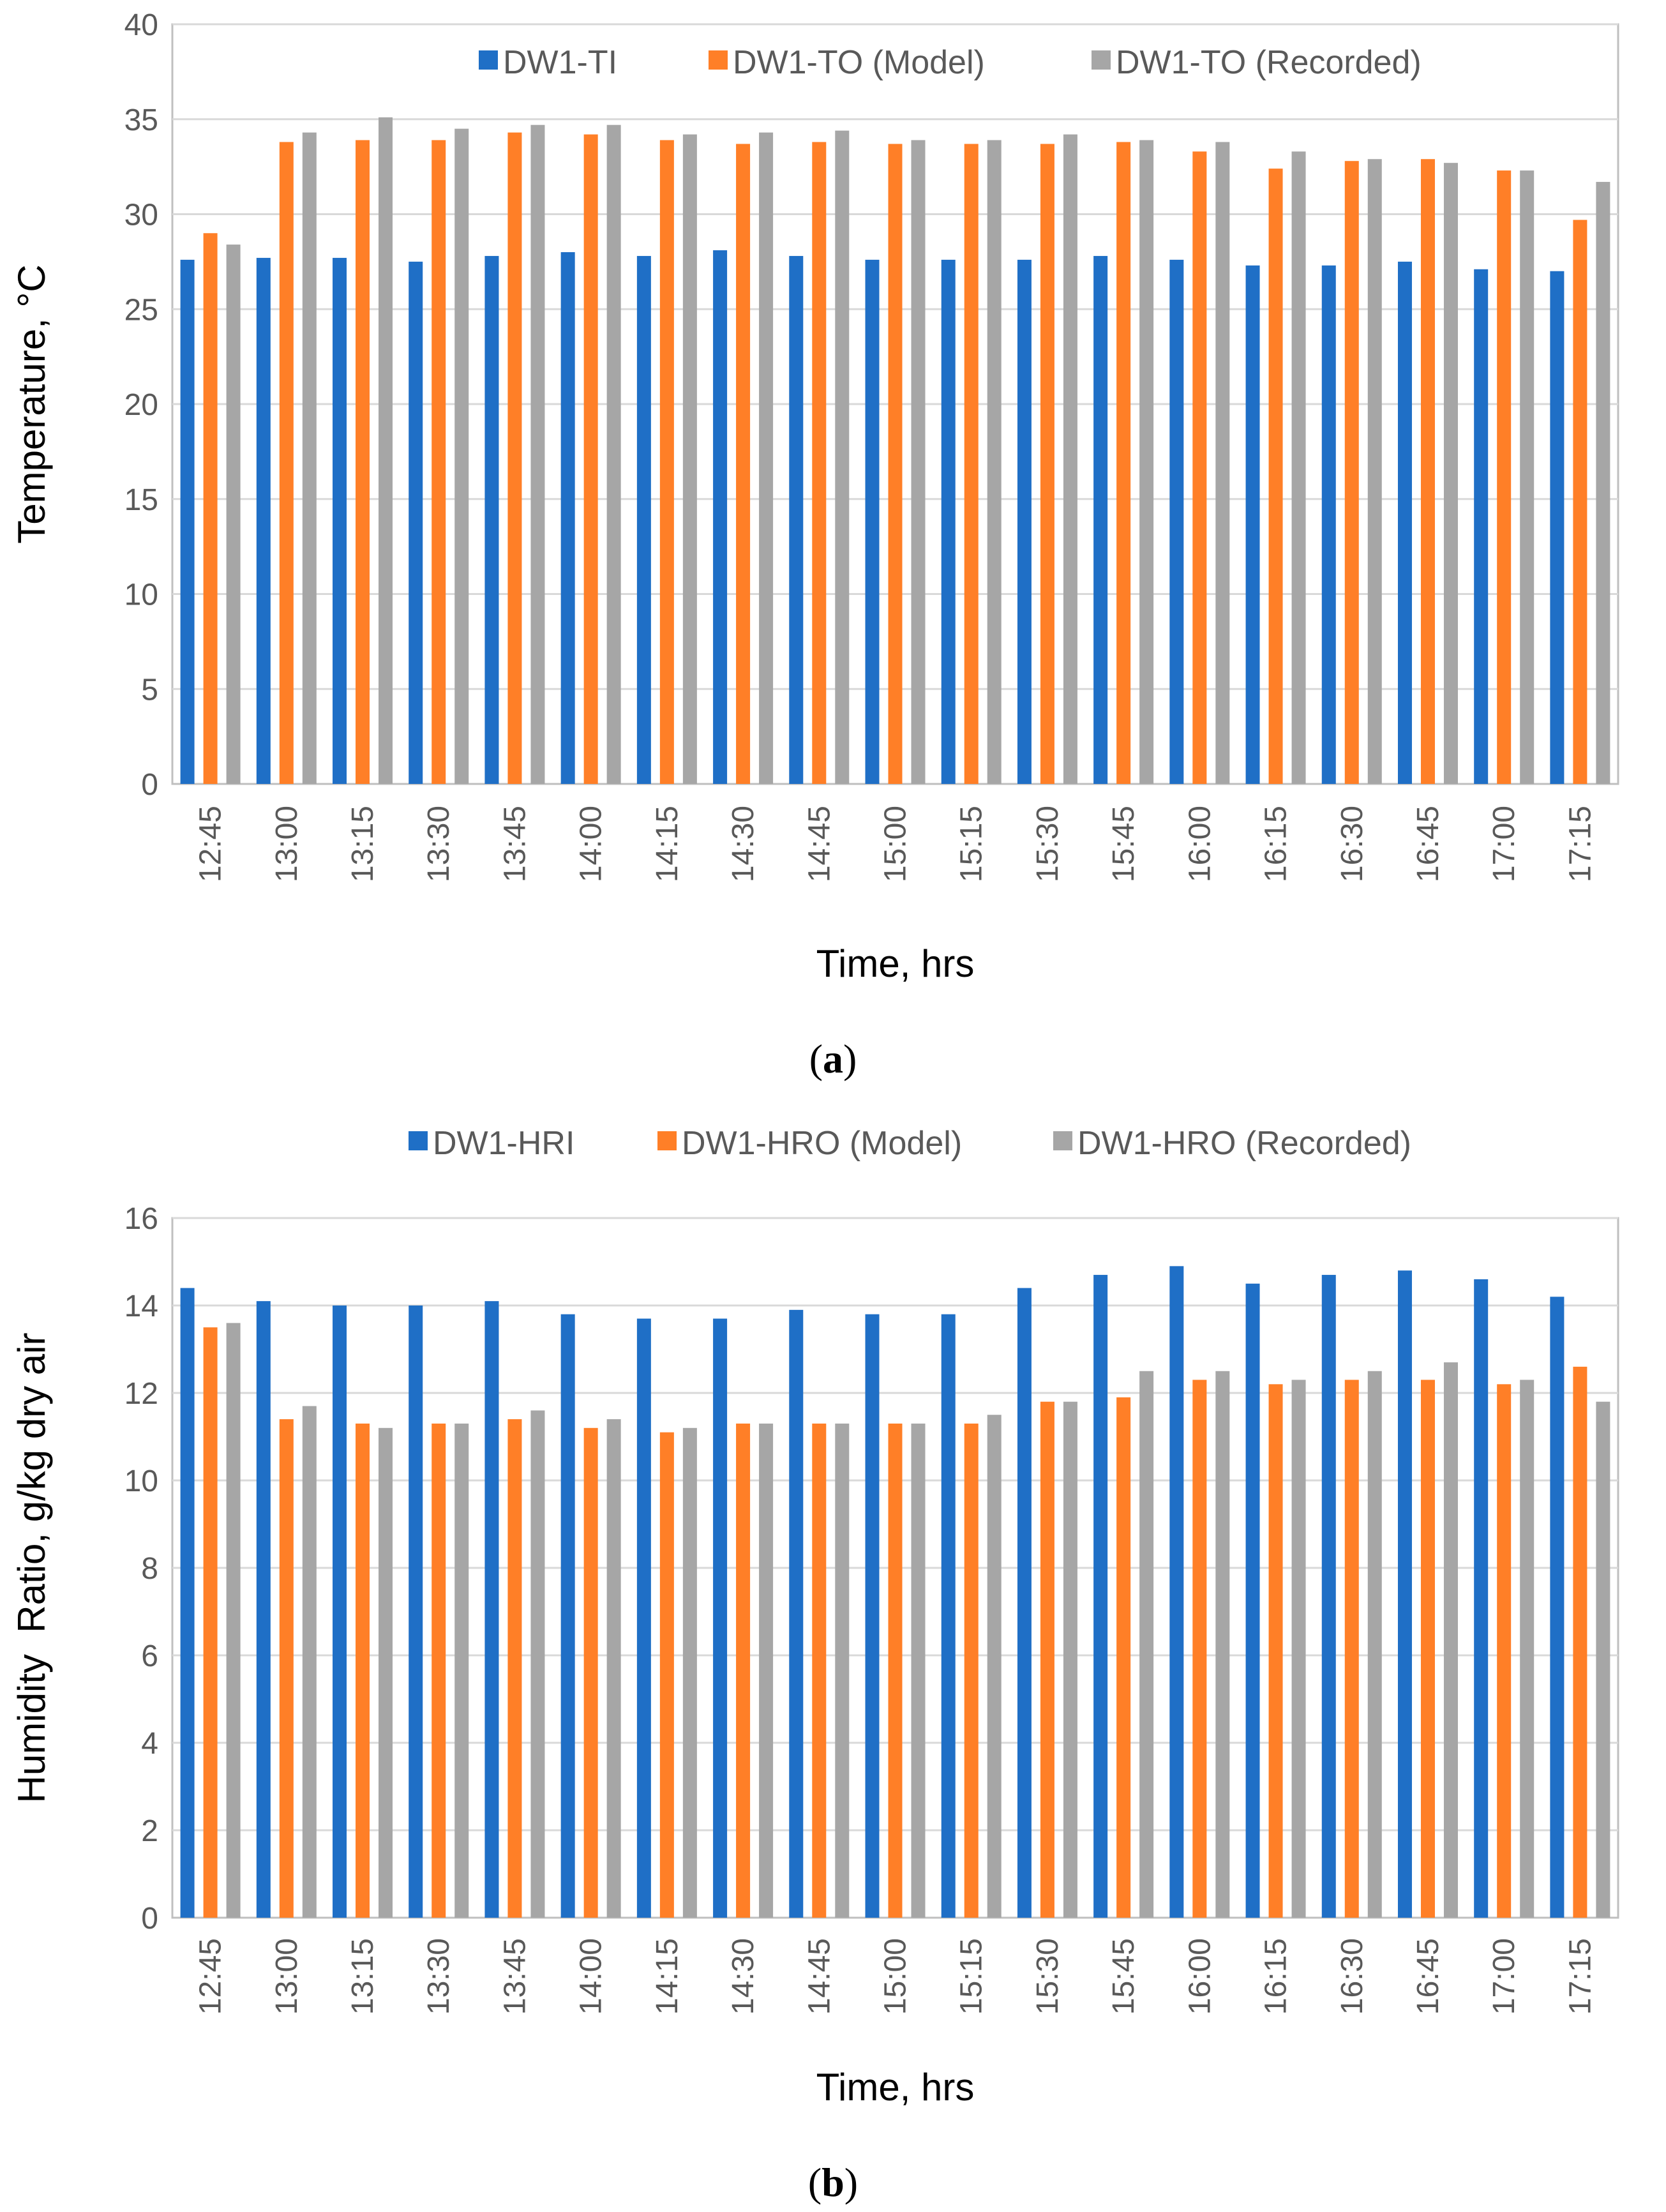 The height and width of the screenshot is (2212, 1666). Describe the element at coordinates (895, 2087) in the screenshot. I see `x-axis-title: Time, hrs` at that location.